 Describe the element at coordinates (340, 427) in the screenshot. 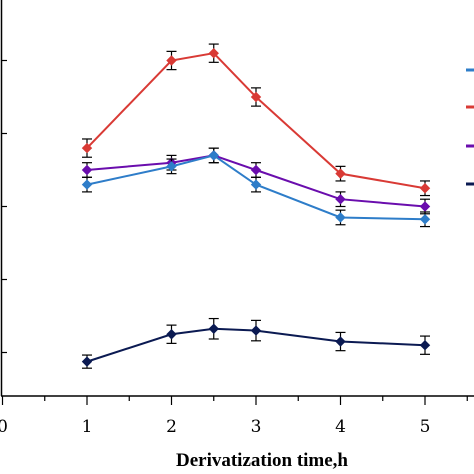

I see `x-tick-label: 4` at that location.